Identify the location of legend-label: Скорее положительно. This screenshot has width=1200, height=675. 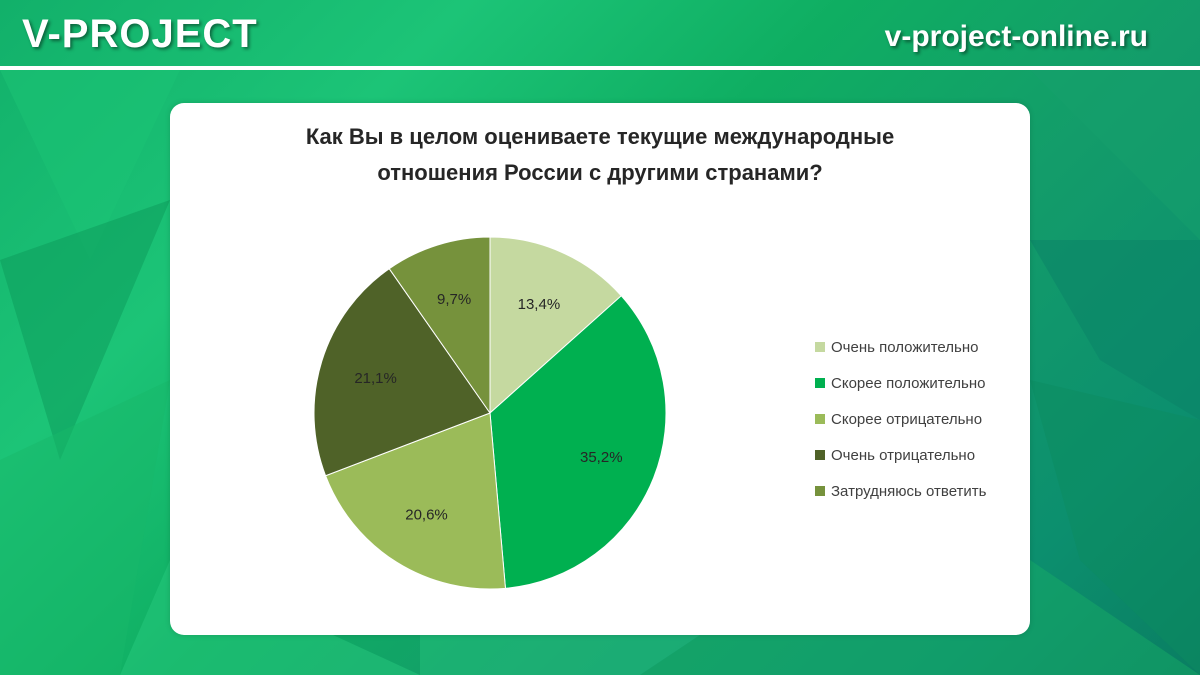
(908, 383).